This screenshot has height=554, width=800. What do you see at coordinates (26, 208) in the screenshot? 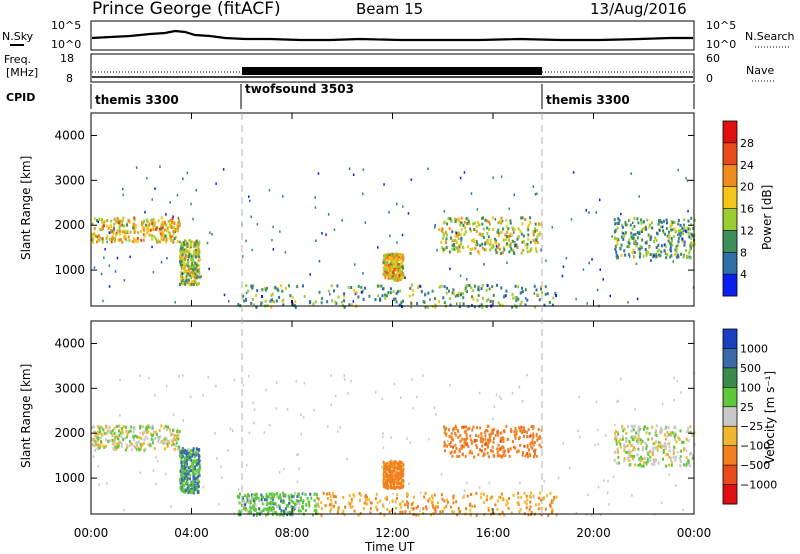
I see `power-ylabel: Slant Range [km]` at bounding box center [26, 208].